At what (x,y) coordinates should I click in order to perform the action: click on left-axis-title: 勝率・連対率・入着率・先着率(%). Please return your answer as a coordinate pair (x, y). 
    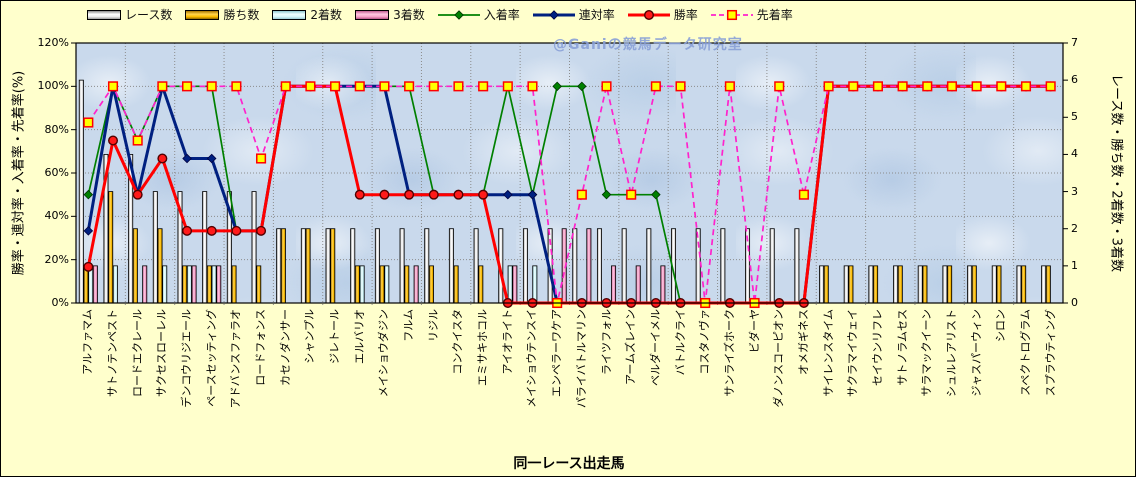
    Looking at the image, I should click on (19, 173).